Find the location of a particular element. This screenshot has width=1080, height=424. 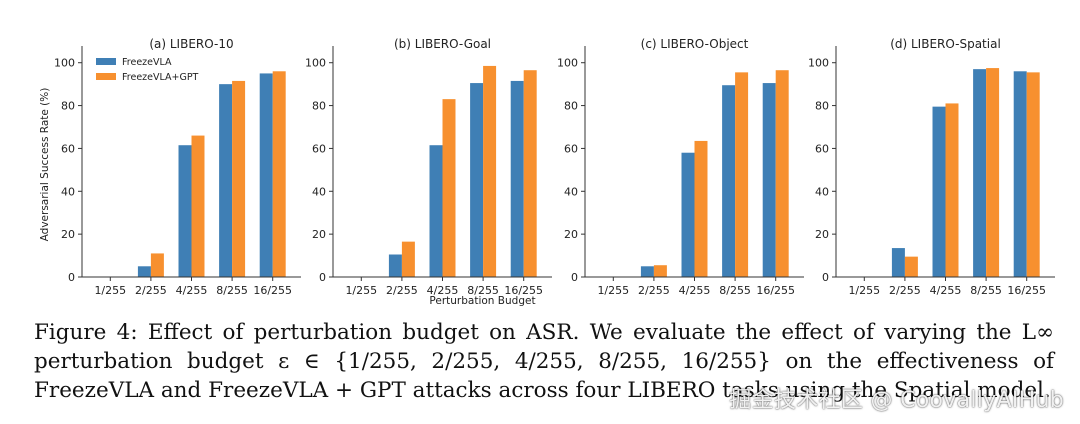

y-axis-label: Adversarial Success Rate (%) is located at coordinates (45, 165).